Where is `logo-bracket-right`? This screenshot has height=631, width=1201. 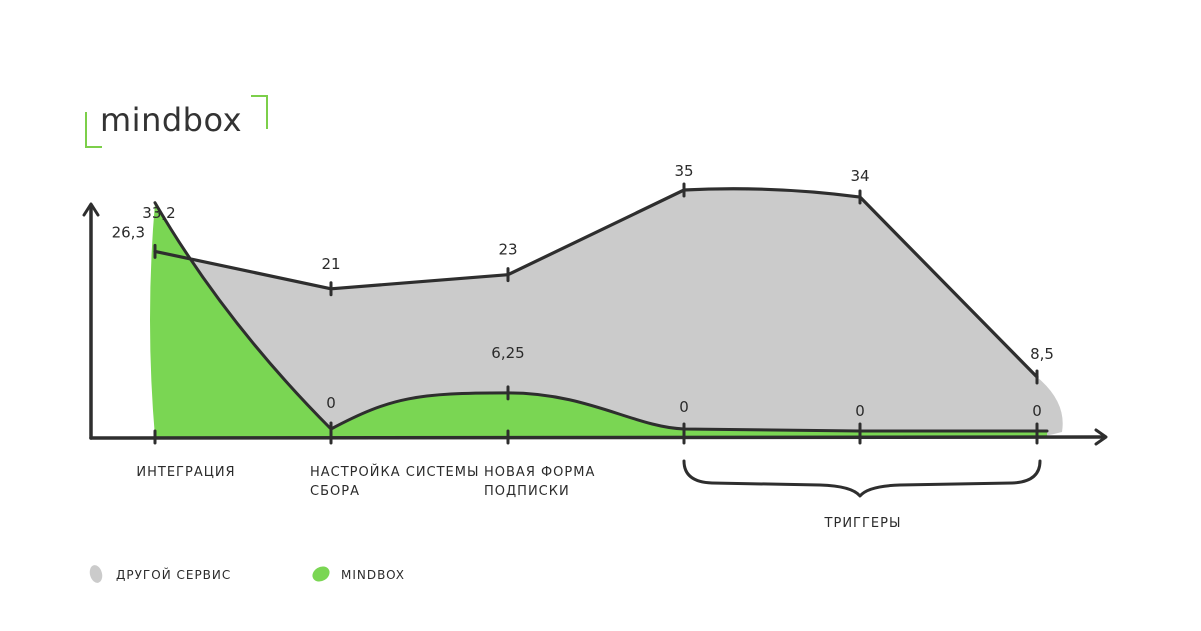
logo-bracket-right is located at coordinates (259, 112).